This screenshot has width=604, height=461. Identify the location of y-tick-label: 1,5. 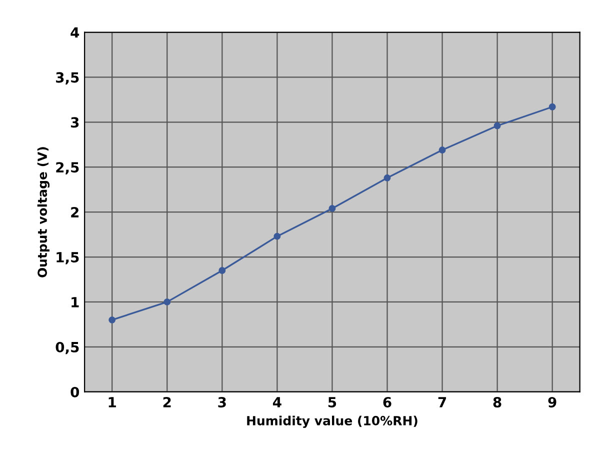
(67, 258).